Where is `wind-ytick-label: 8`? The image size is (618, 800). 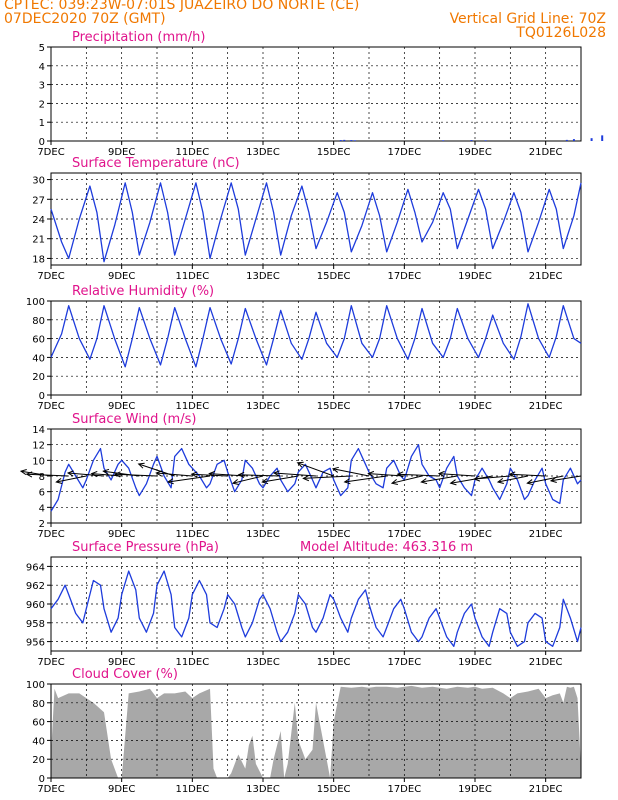 wind-ytick-label: 8 is located at coordinates (42, 477).